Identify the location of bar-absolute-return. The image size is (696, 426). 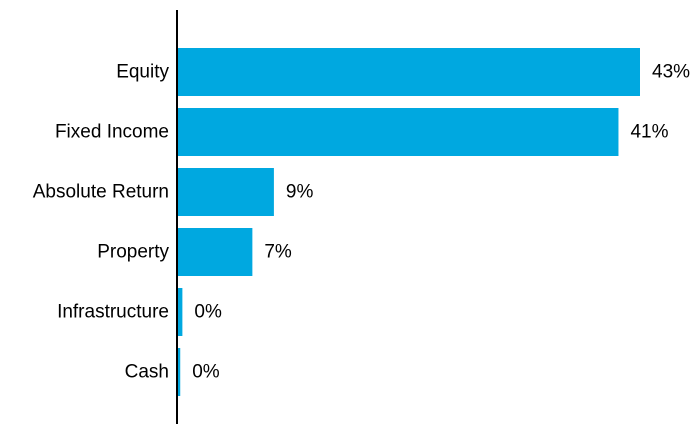
(225, 192).